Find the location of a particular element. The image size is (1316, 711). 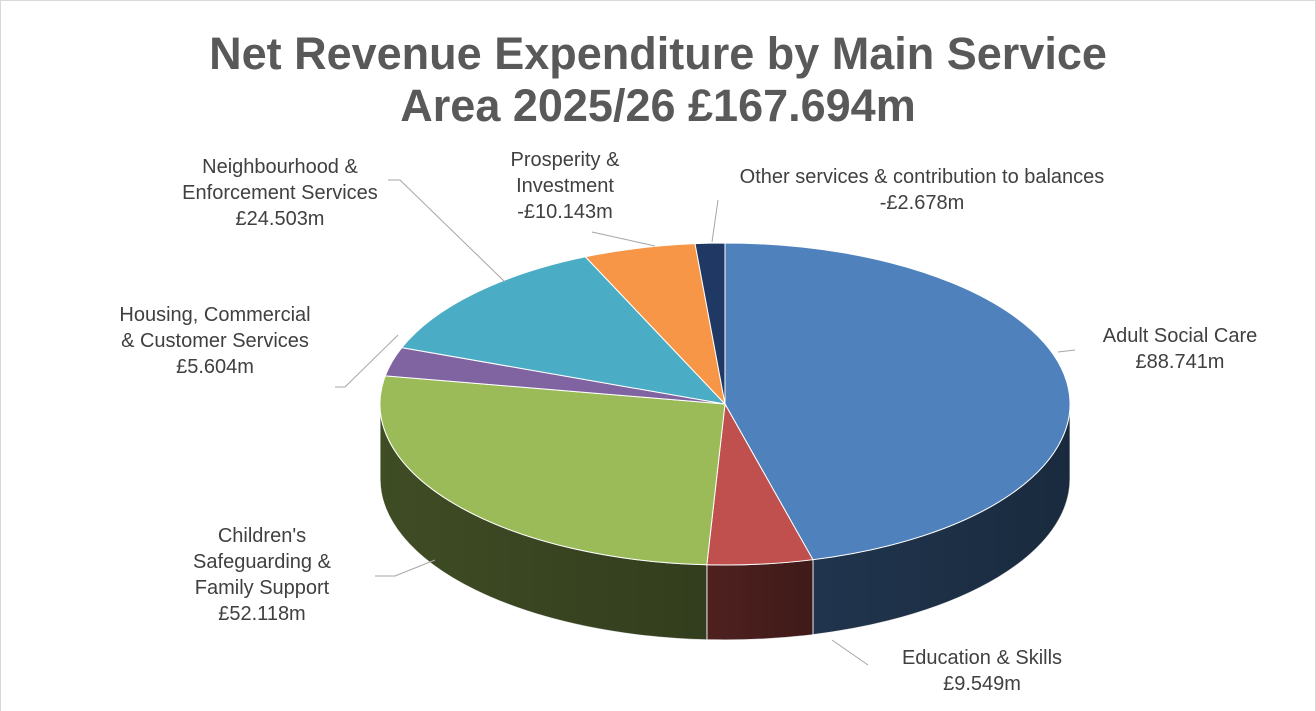

data-label: Education & Skills £9.549m is located at coordinates (982, 671).